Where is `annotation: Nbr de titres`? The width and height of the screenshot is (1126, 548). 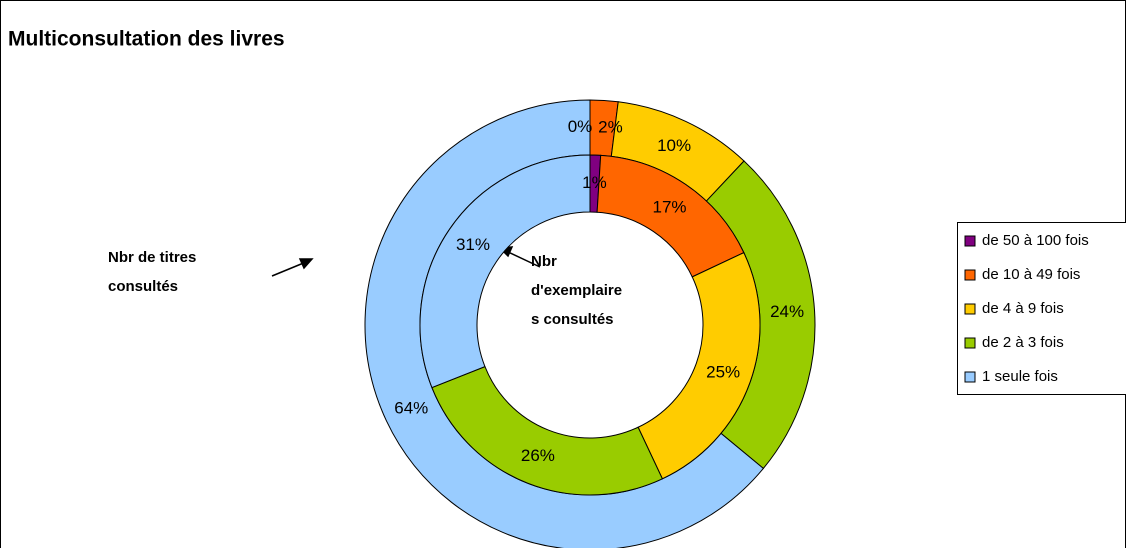
annotation: Nbr de titres is located at coordinates (152, 257).